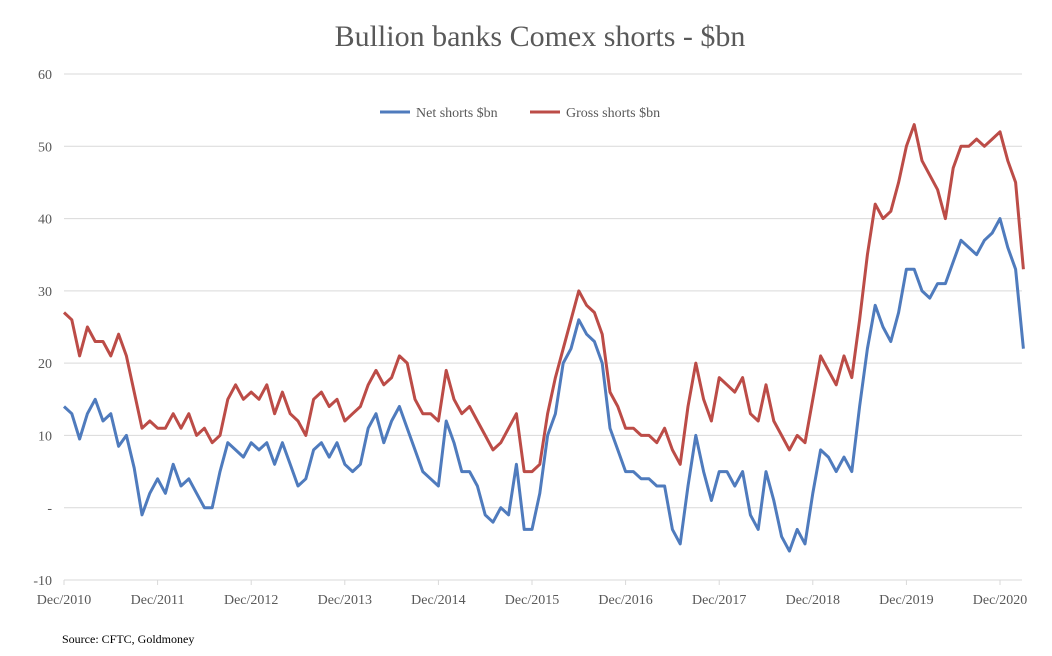 This screenshot has width=1052, height=656. I want to click on y-tick-label: -10, so click(42, 581).